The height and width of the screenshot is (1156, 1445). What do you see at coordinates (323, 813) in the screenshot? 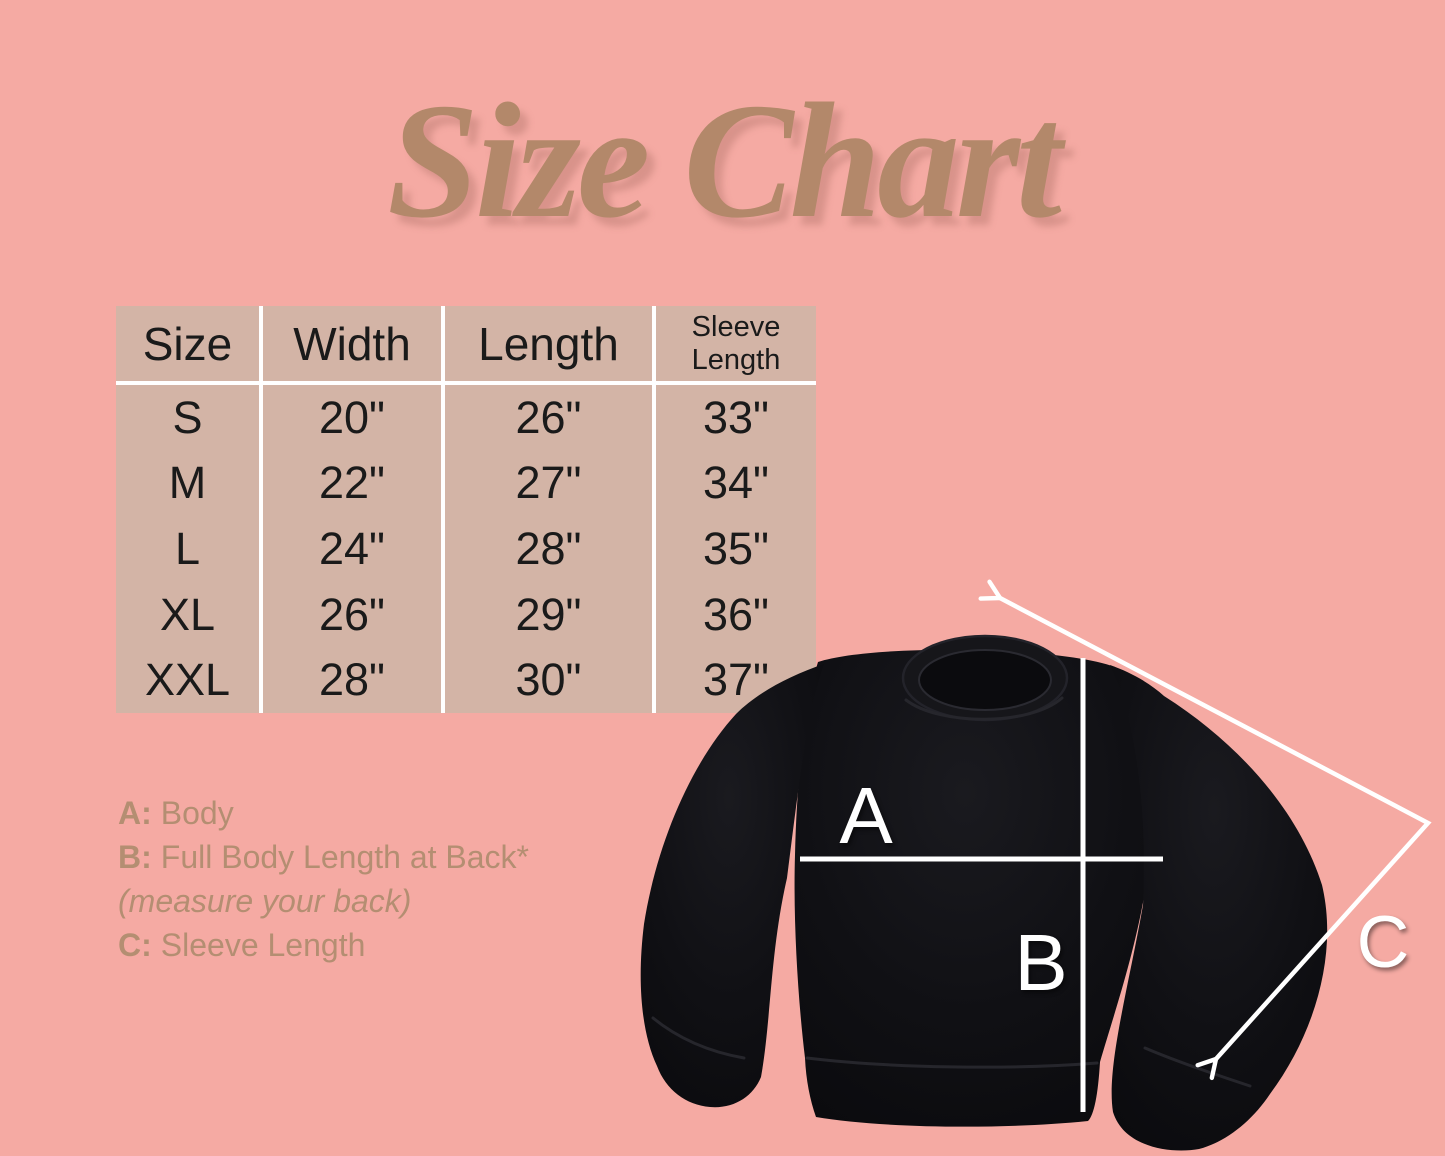
I see `legend-line-a: A: Body` at bounding box center [323, 813].